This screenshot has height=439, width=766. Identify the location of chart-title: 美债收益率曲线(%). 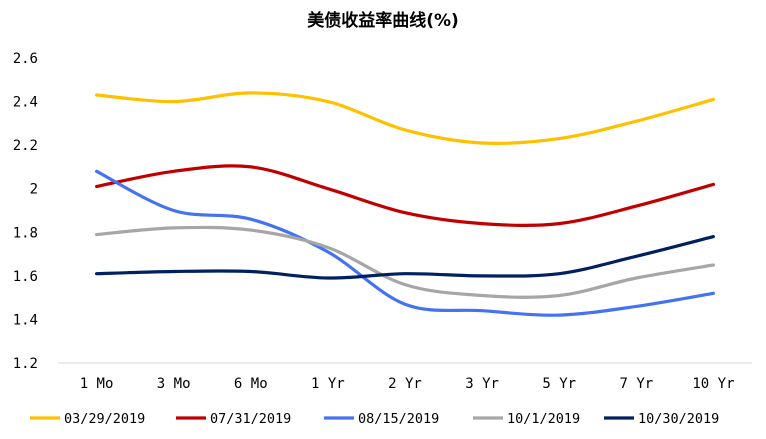
(383, 20).